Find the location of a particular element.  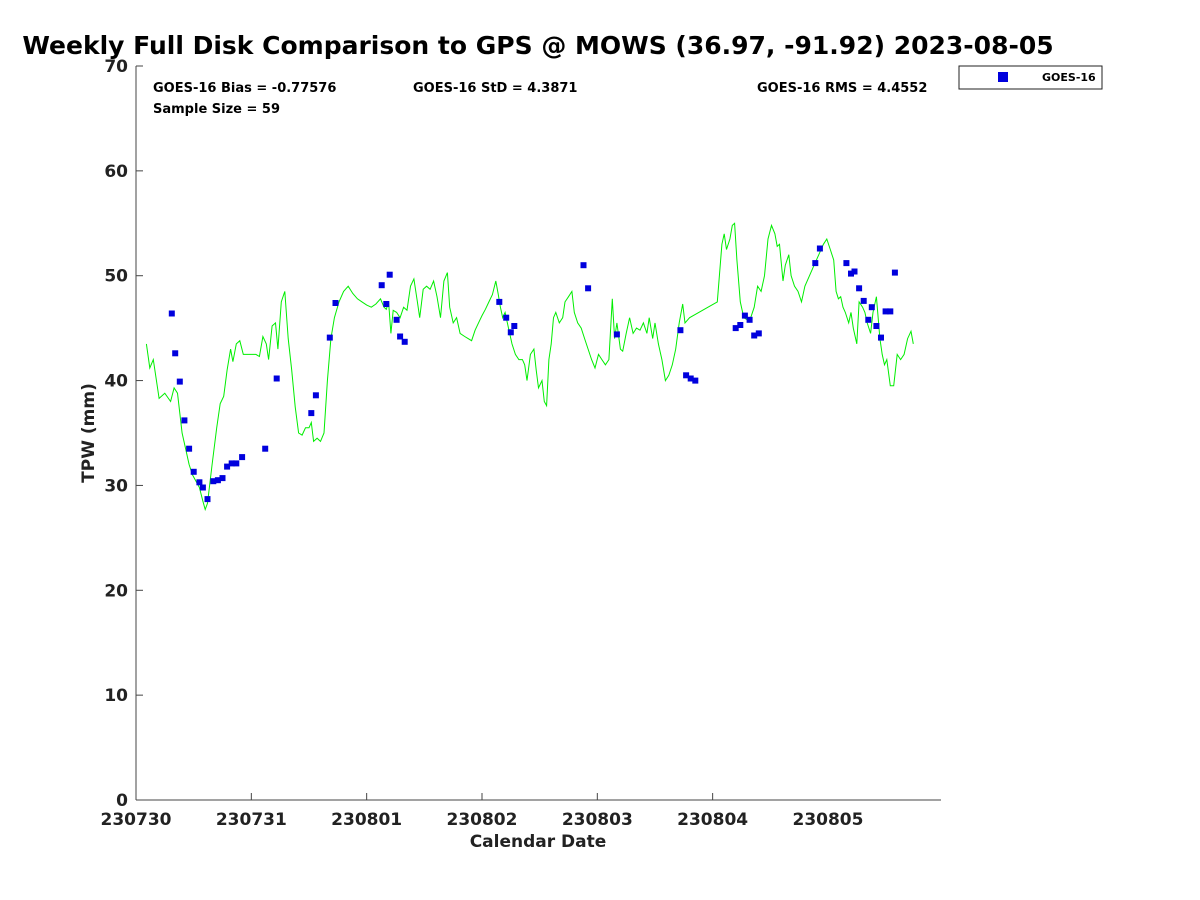

y-tick-label: 20 is located at coordinates (116, 591).